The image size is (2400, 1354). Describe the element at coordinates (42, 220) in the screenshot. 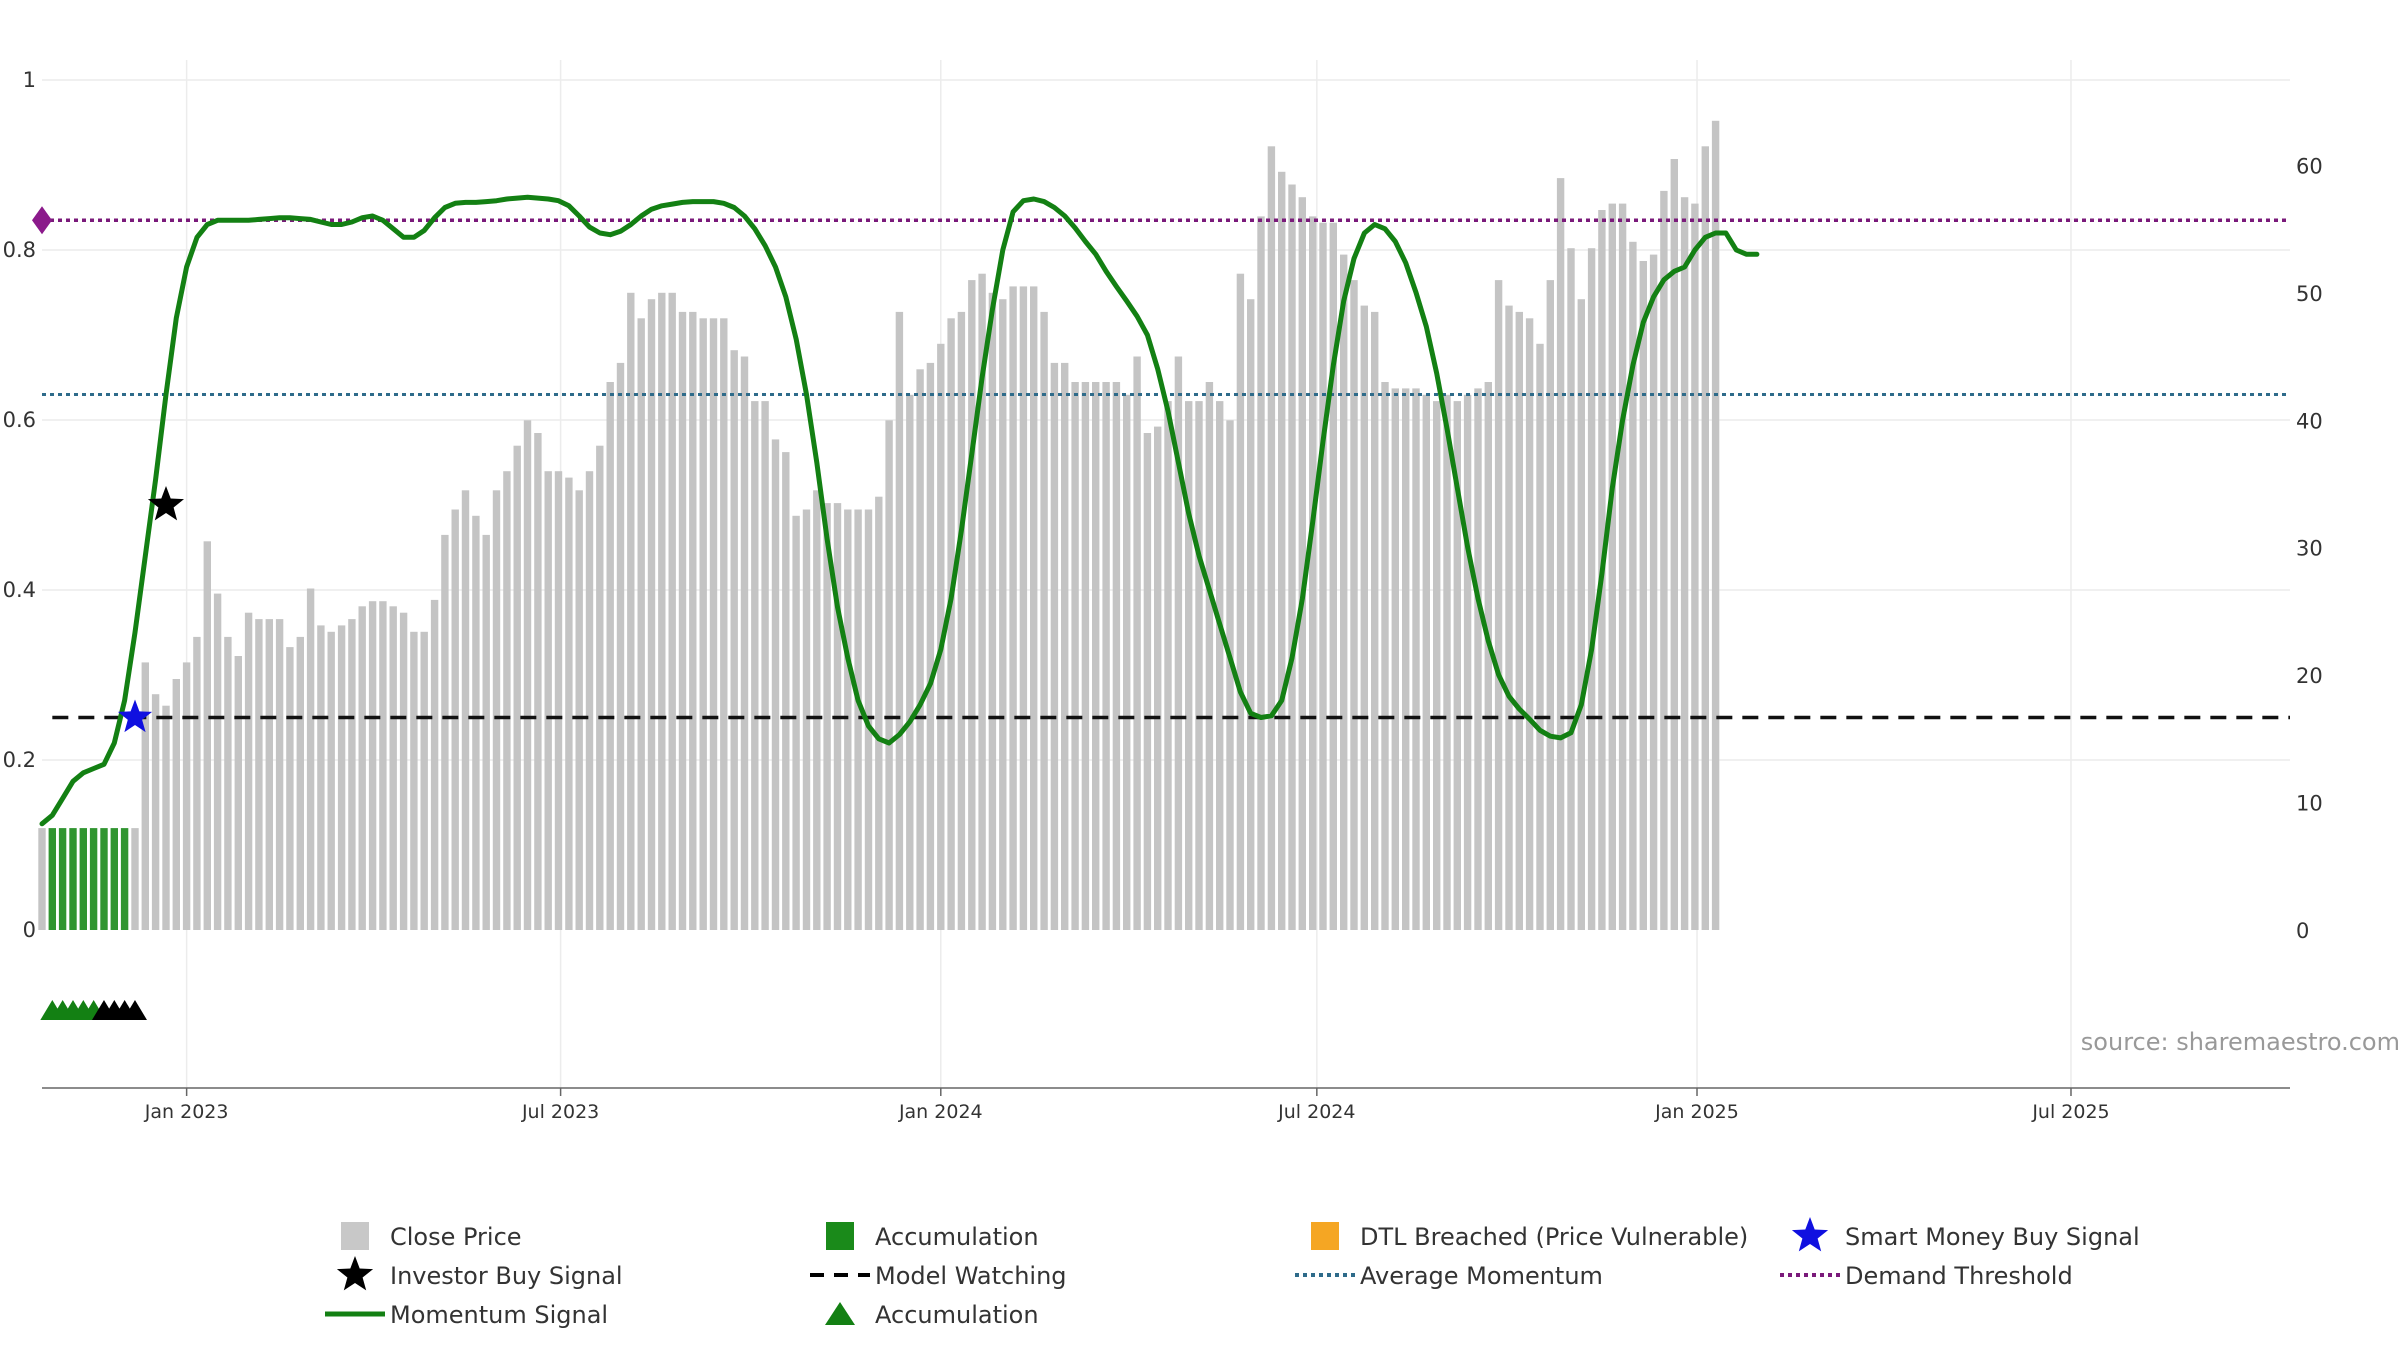

I see `demand-threshold-marker` at that location.